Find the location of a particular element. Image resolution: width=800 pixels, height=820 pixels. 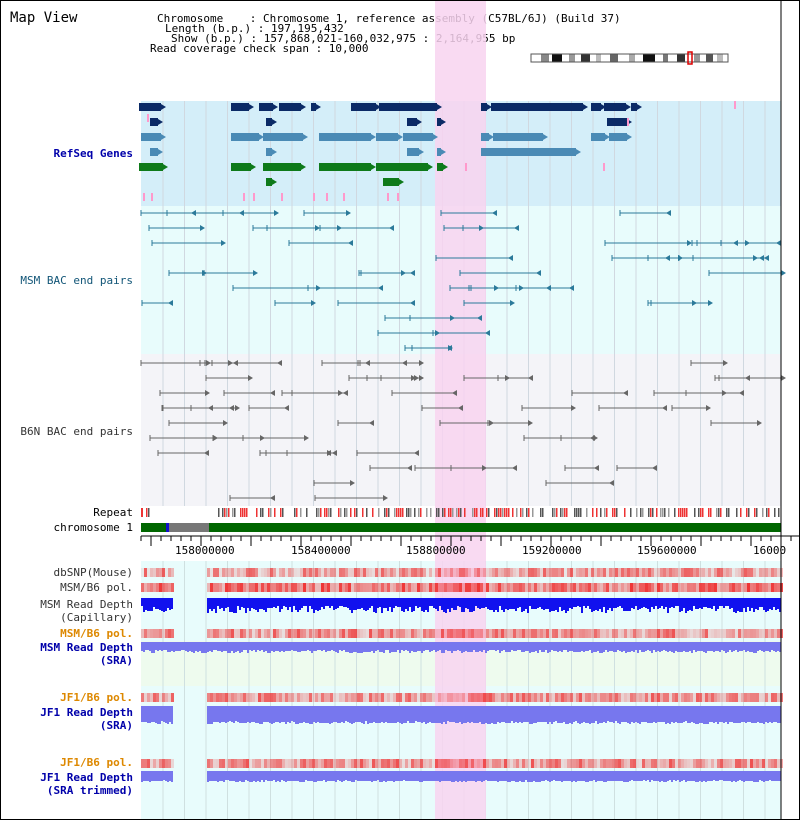

track-label-jf1-b6-pol: JF1/B6 pol. is located at coordinates (96, 697).